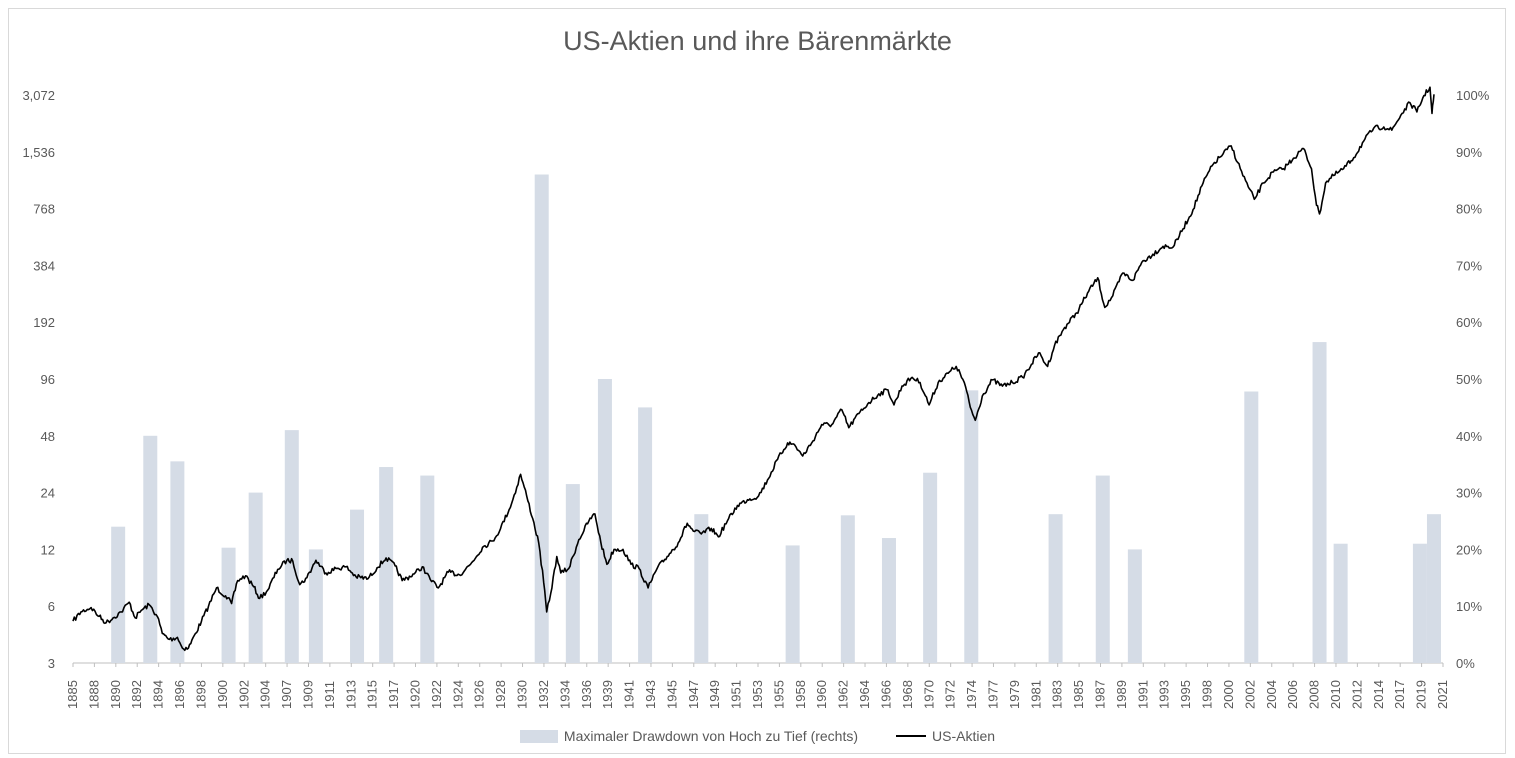  What do you see at coordinates (500, 694) in the screenshot?
I see `x-tick-label: 1928` at bounding box center [500, 694].